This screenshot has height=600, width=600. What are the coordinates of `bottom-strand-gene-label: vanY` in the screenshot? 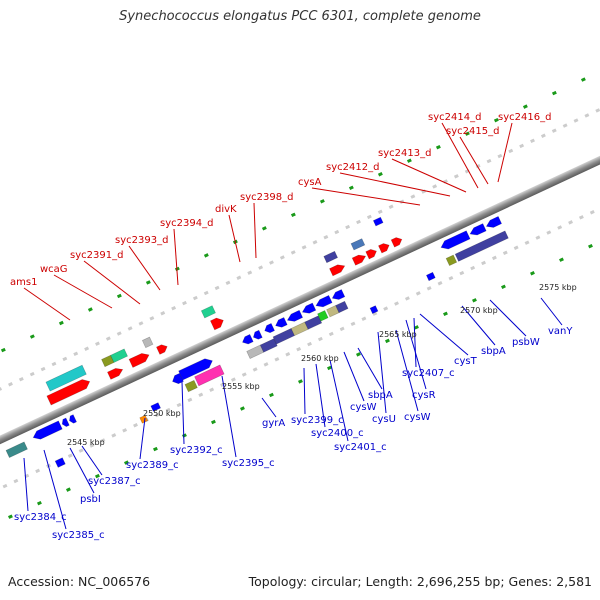 It's located at (560, 331).